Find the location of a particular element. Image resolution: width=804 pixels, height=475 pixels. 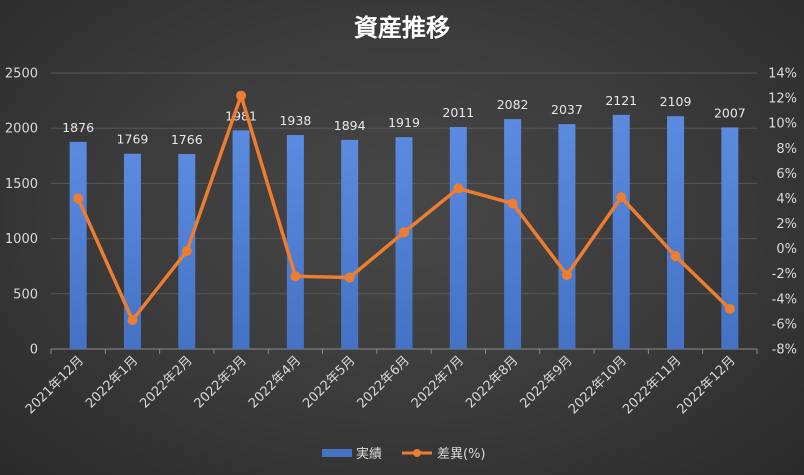

legend-bar-swatch is located at coordinates (337, 453).